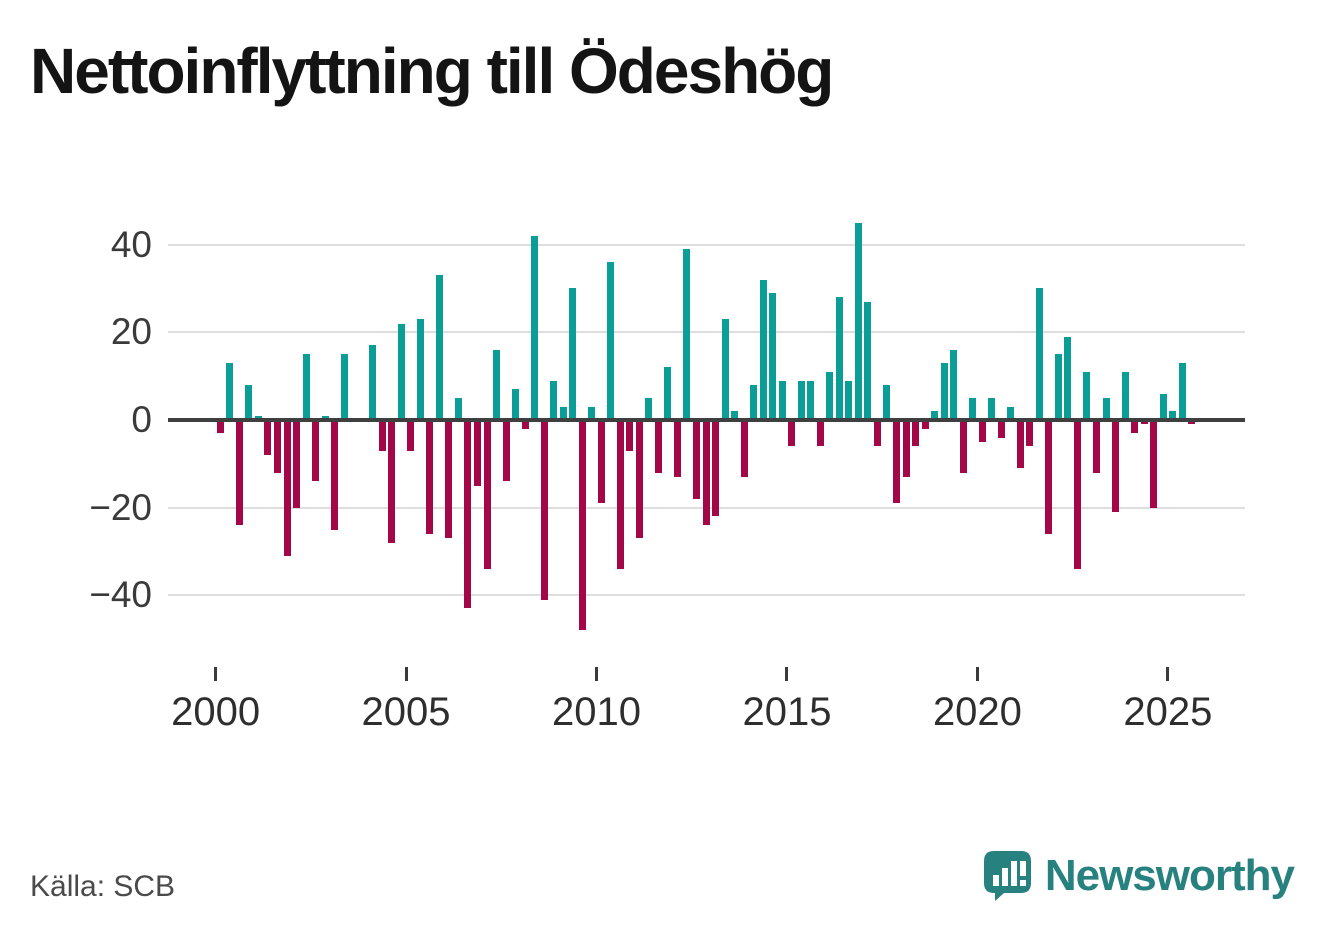 The image size is (1322, 939). I want to click on bar-2011Q2, so click(649, 409).